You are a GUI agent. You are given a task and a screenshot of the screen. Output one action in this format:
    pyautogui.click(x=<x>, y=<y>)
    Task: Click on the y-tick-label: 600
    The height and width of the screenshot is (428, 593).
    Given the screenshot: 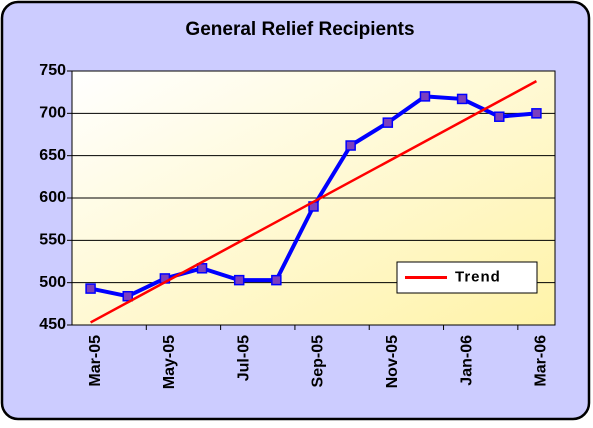 What is the action you would take?
    pyautogui.click(x=52, y=197)
    